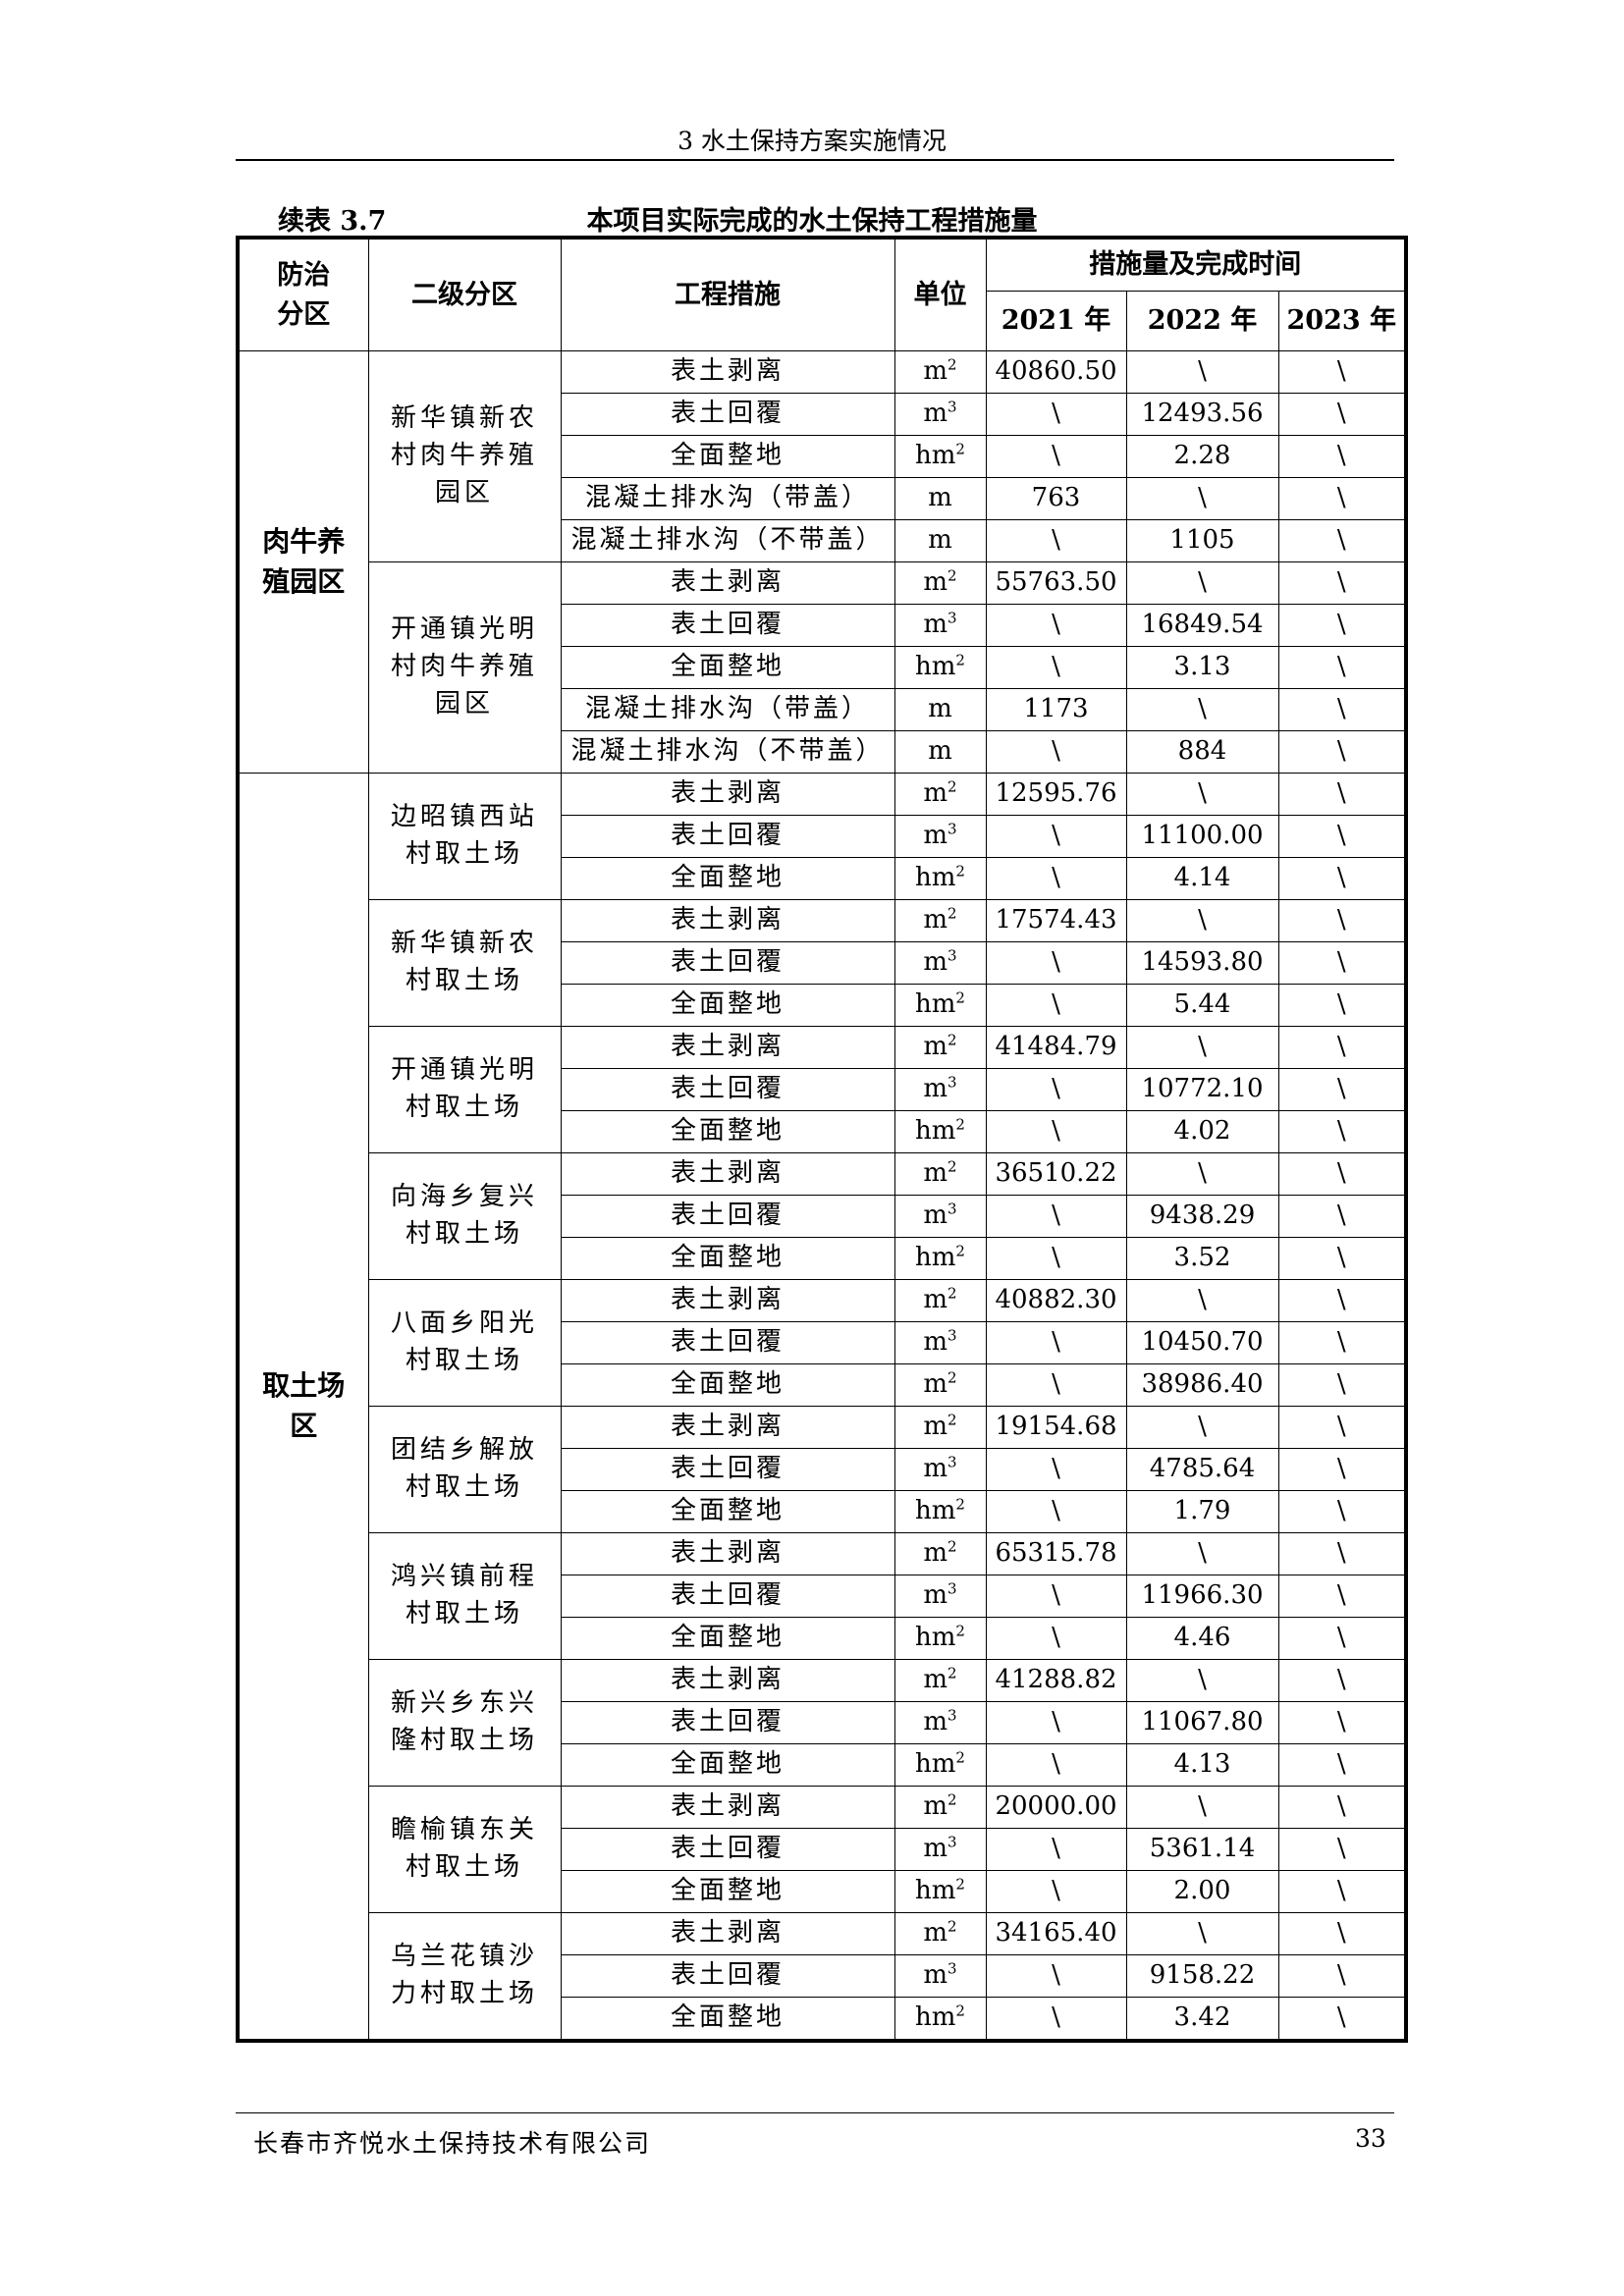 The height and width of the screenshot is (2296, 1624). I want to click on value-2022-cell: 38986.40, so click(1202, 1385).